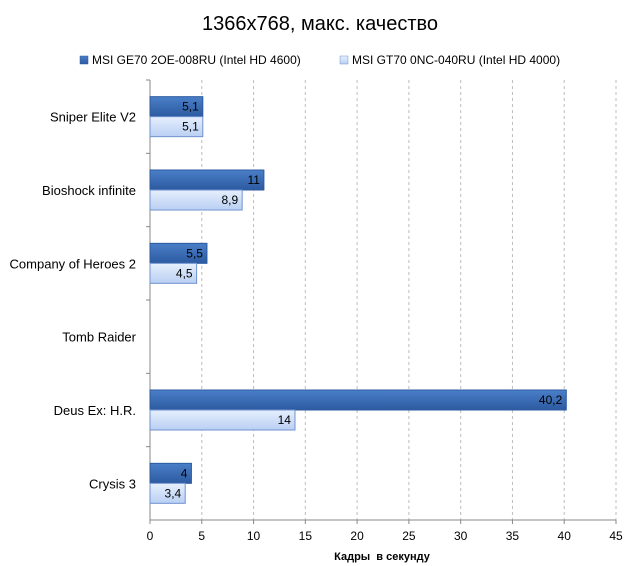  Describe the element at coordinates (357, 536) in the screenshot. I see `x-tick-label: 20` at that location.